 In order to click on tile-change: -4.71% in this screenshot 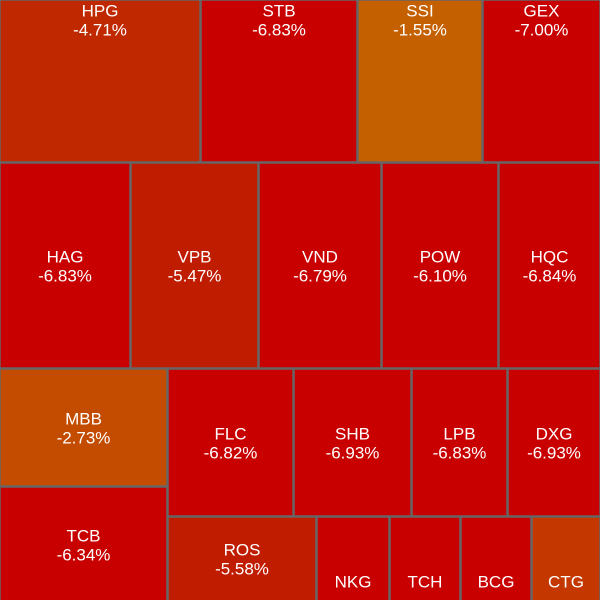, I will do `click(100, 29)`.